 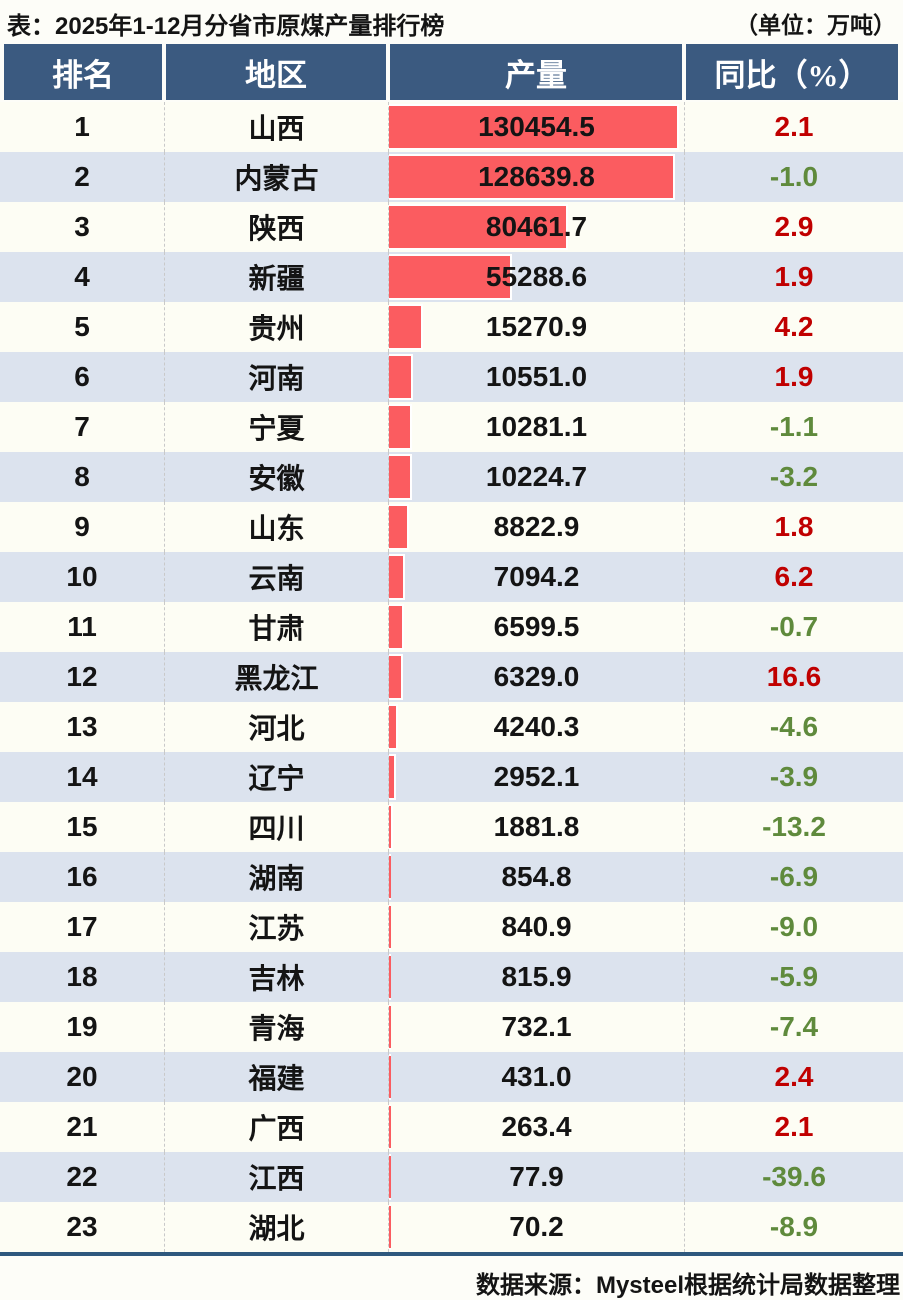 What do you see at coordinates (793, 1177) in the screenshot?
I see `yoy-cell: -39.6` at bounding box center [793, 1177].